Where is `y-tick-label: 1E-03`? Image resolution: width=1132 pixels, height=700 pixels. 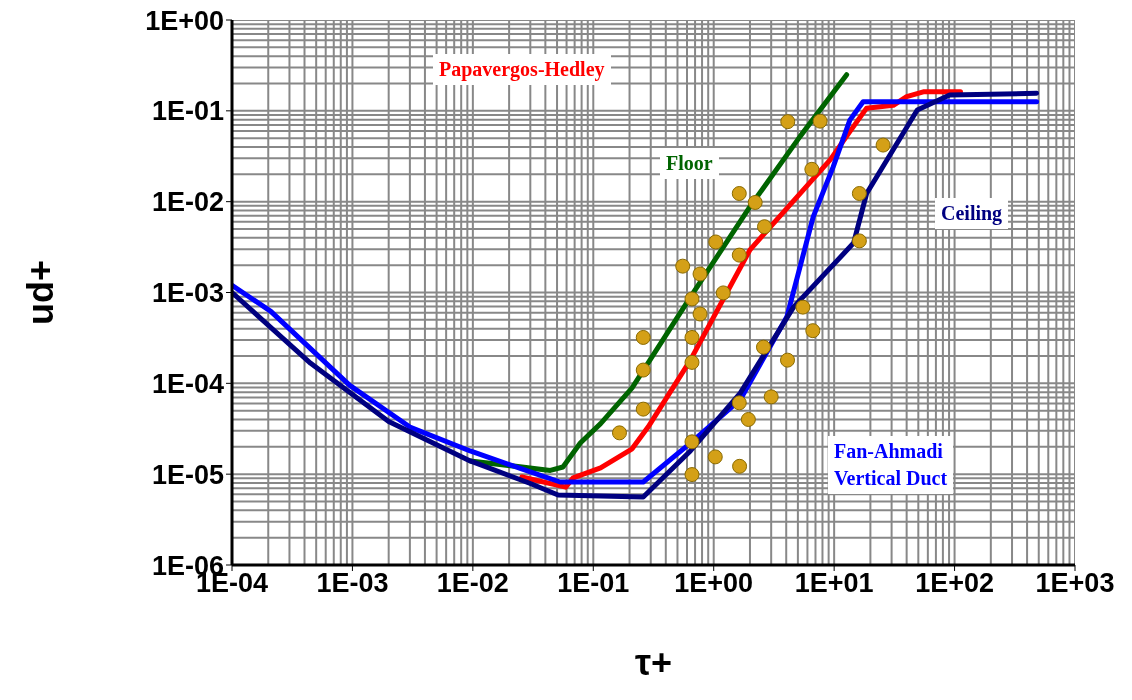
y-tick-label: 1E-03 is located at coordinates (187, 293).